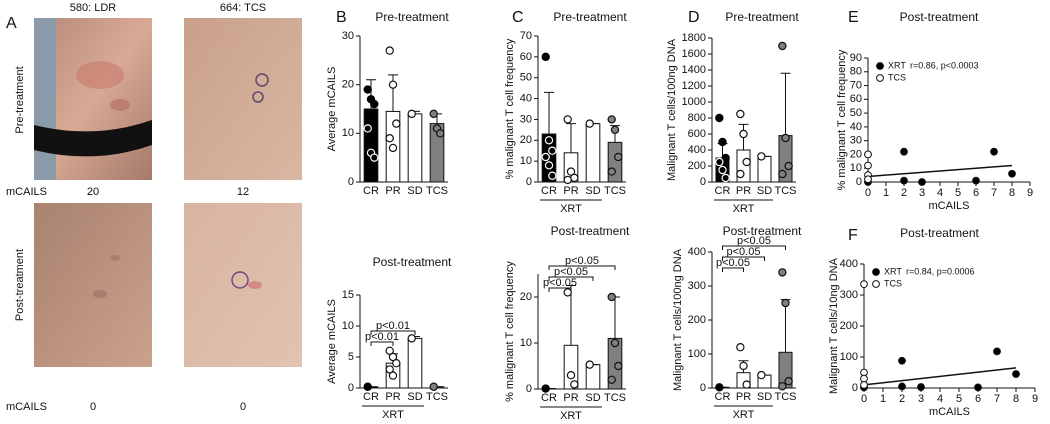 Image resolution: width=1050 pixels, height=424 pixels. I want to click on row-label: Post-treatment, so click(20, 285).